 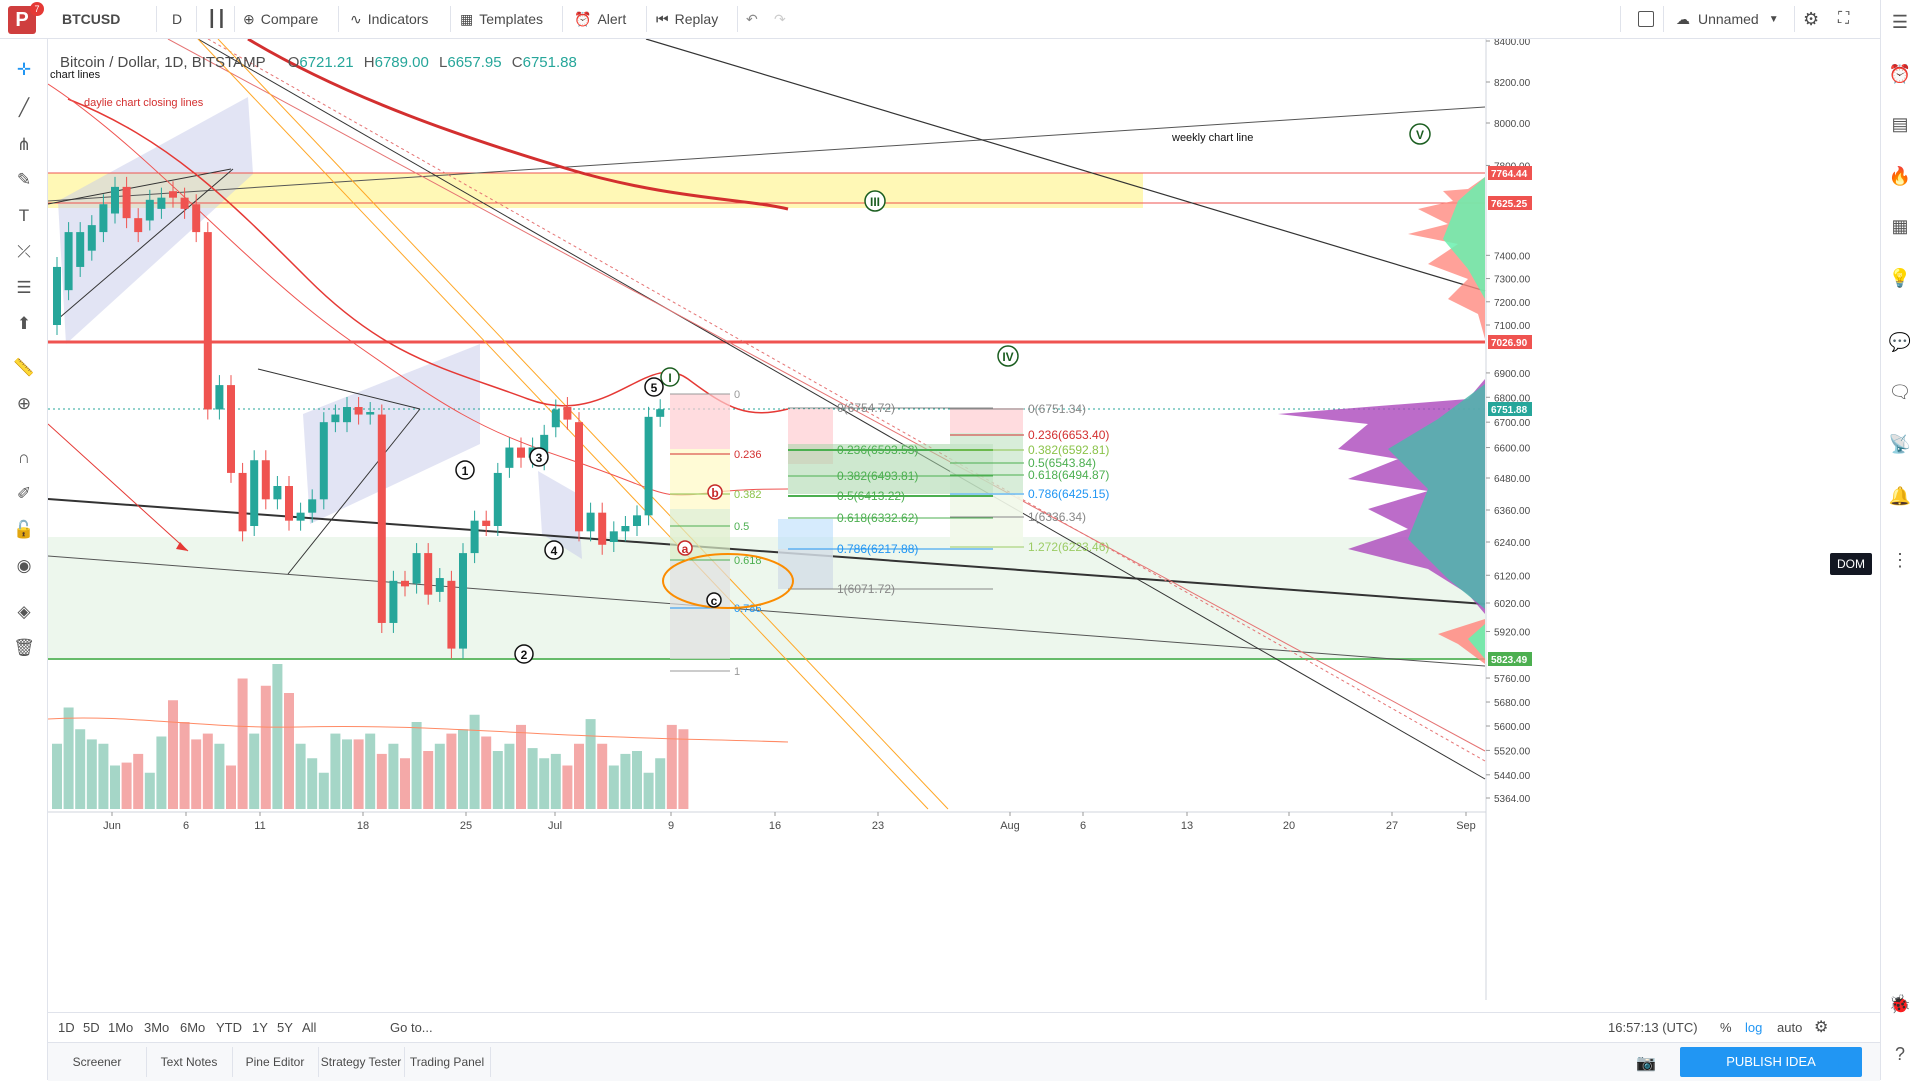 What do you see at coordinates (1900, 226) in the screenshot?
I see `calendar-icon: ▦` at bounding box center [1900, 226].